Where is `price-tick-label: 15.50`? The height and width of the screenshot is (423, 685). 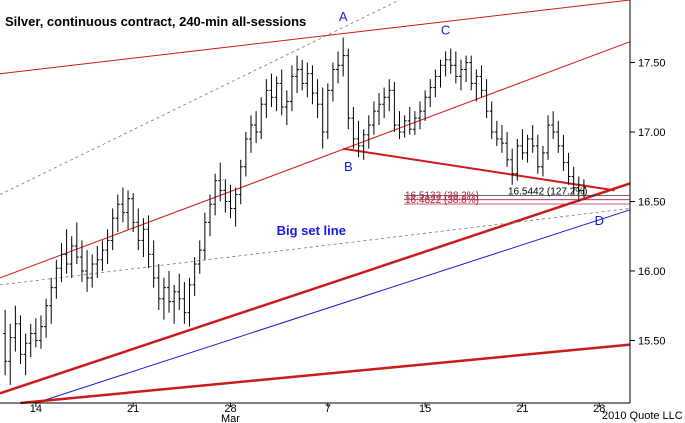
price-tick-label: 15.50 is located at coordinates (652, 341).